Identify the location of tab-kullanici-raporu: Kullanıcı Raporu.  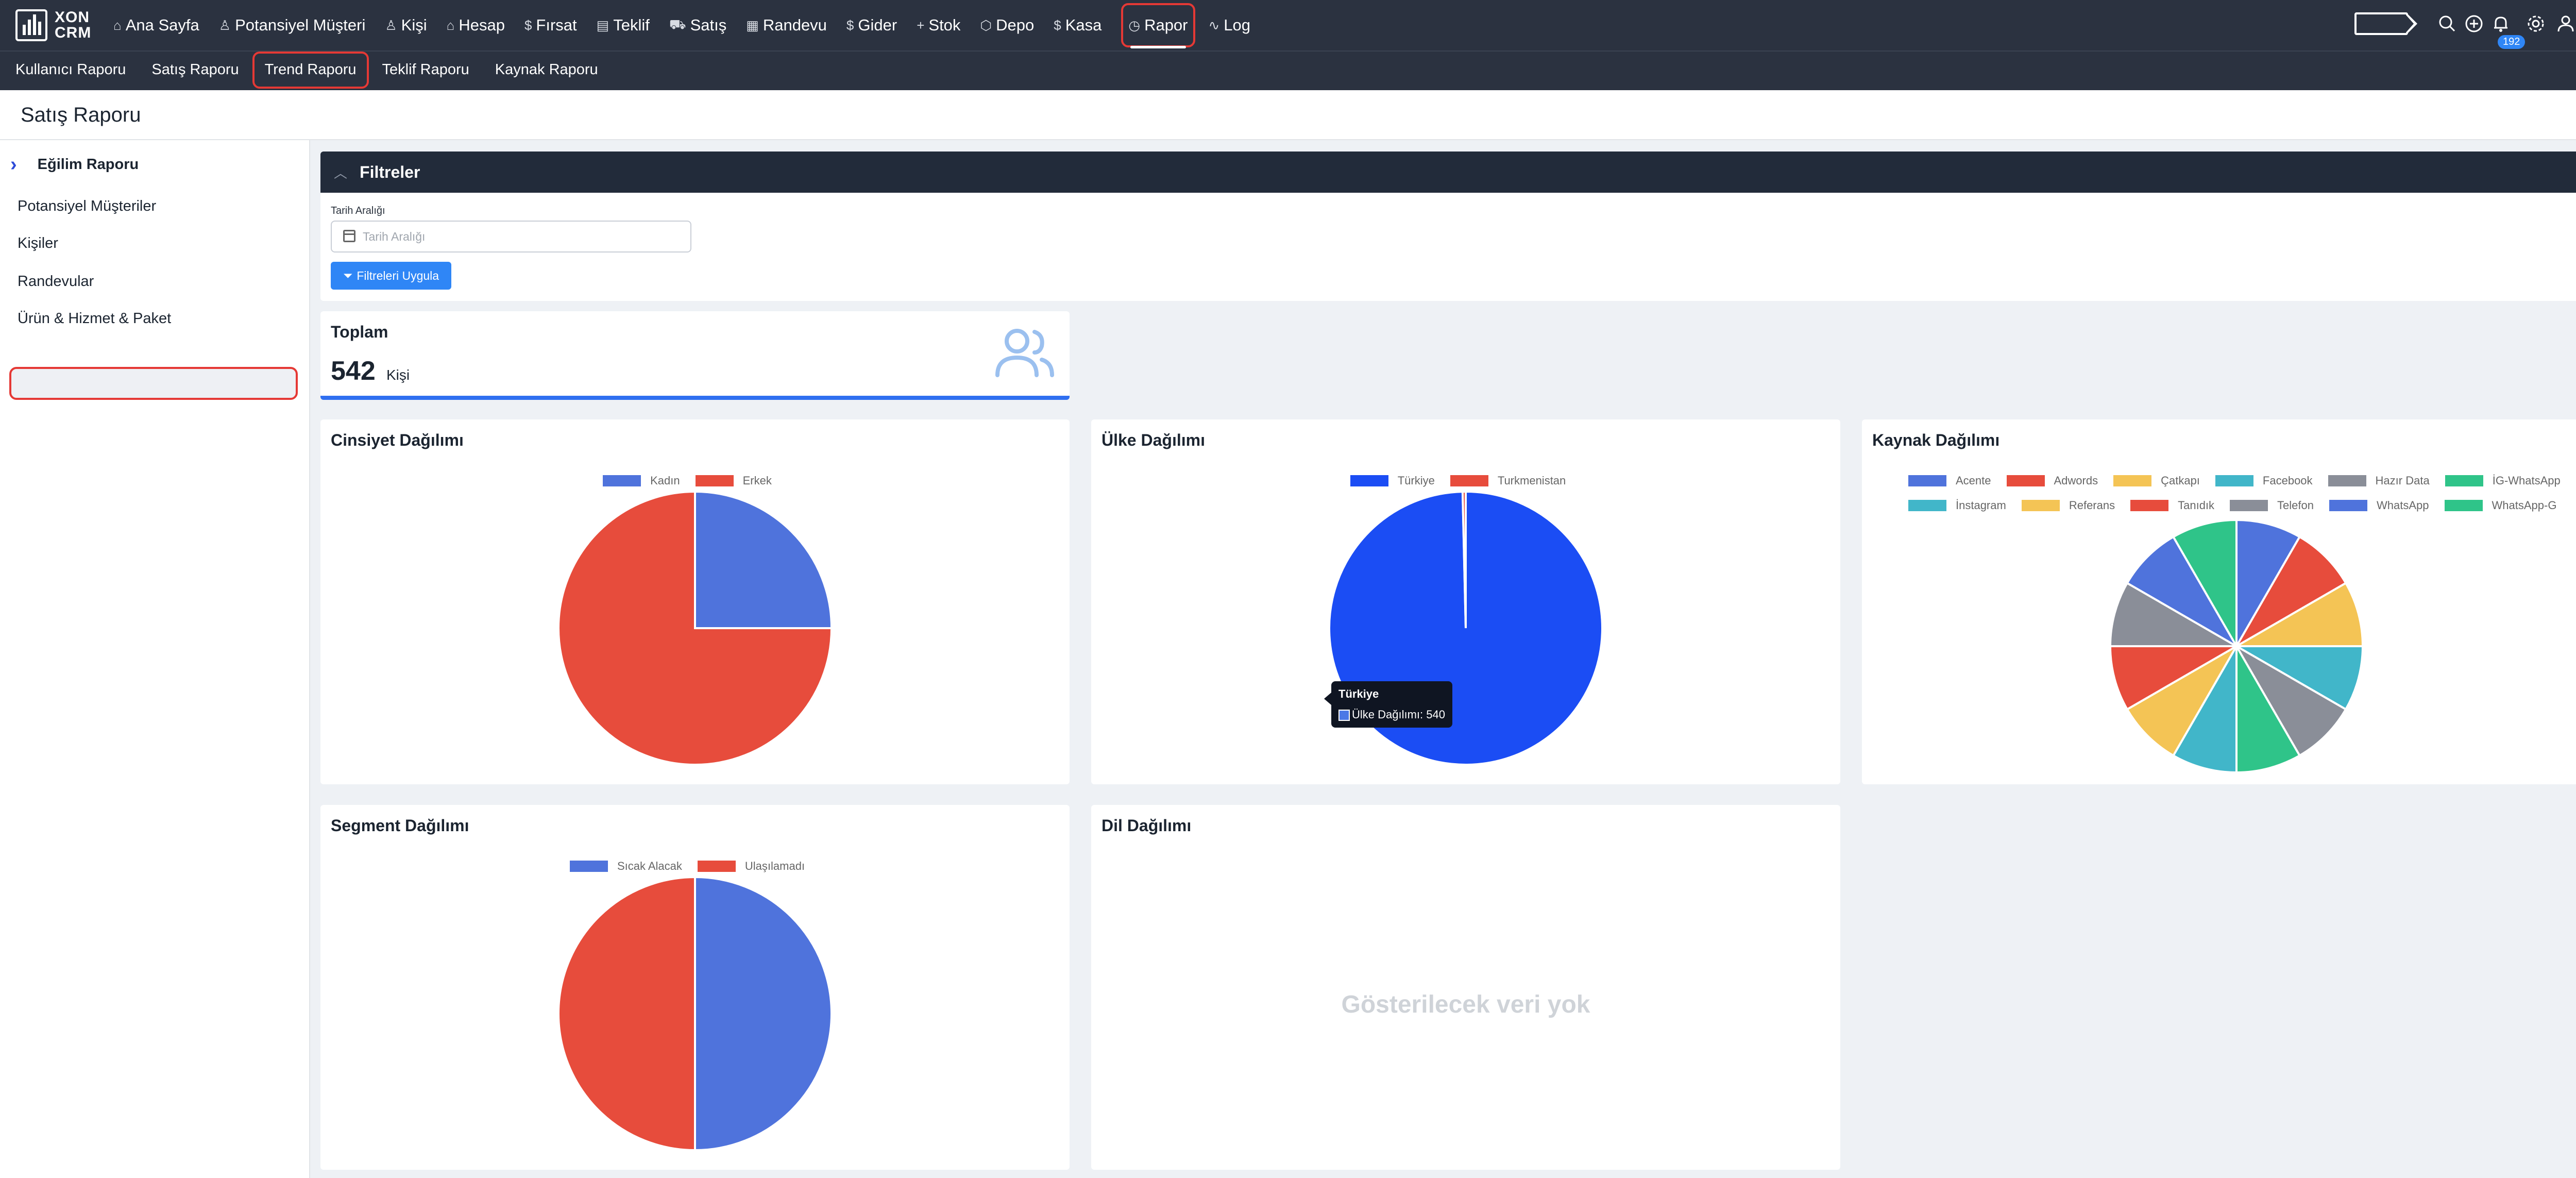
(70, 69).